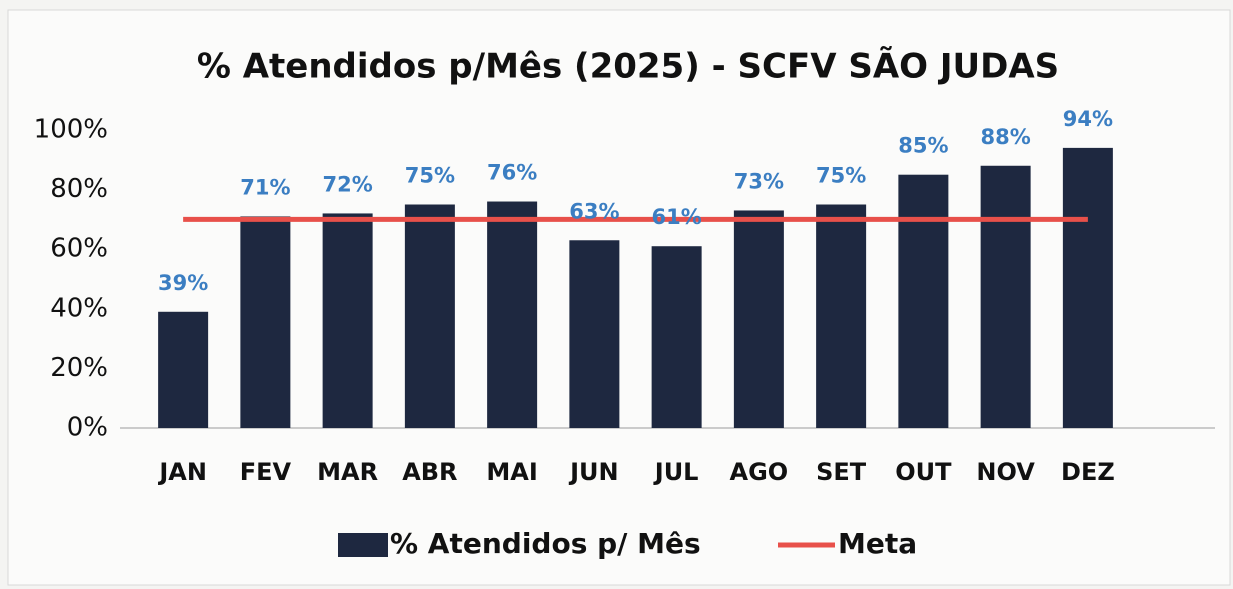 The image size is (1233, 589). What do you see at coordinates (71, 130) in the screenshot?
I see `y-tick-label: 100%` at bounding box center [71, 130].